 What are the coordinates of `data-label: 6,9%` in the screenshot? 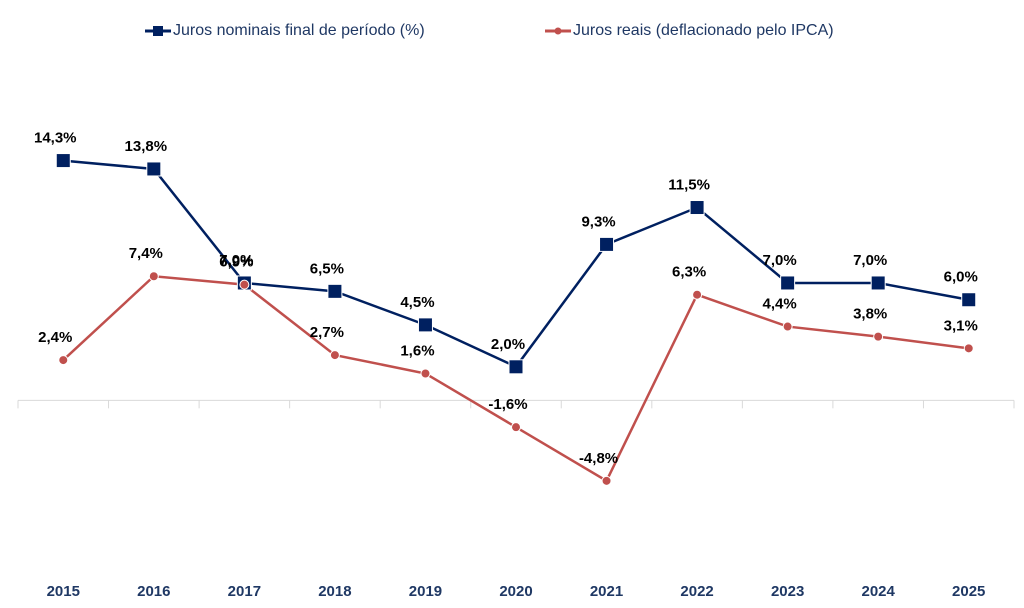 It's located at (236, 262).